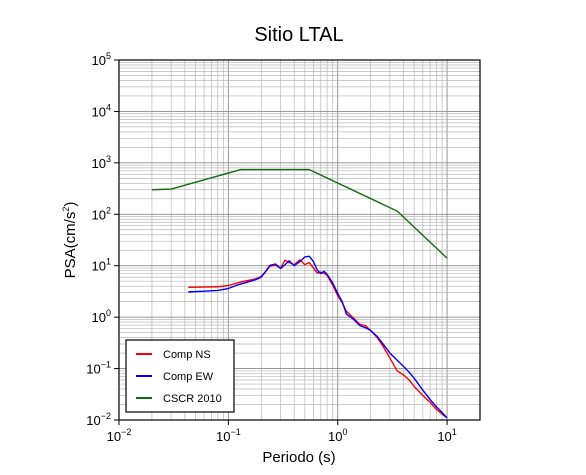 This screenshot has width=586, height=475. Describe the element at coordinates (126, 432) in the screenshot. I see `x-tick-exp: −2` at that location.